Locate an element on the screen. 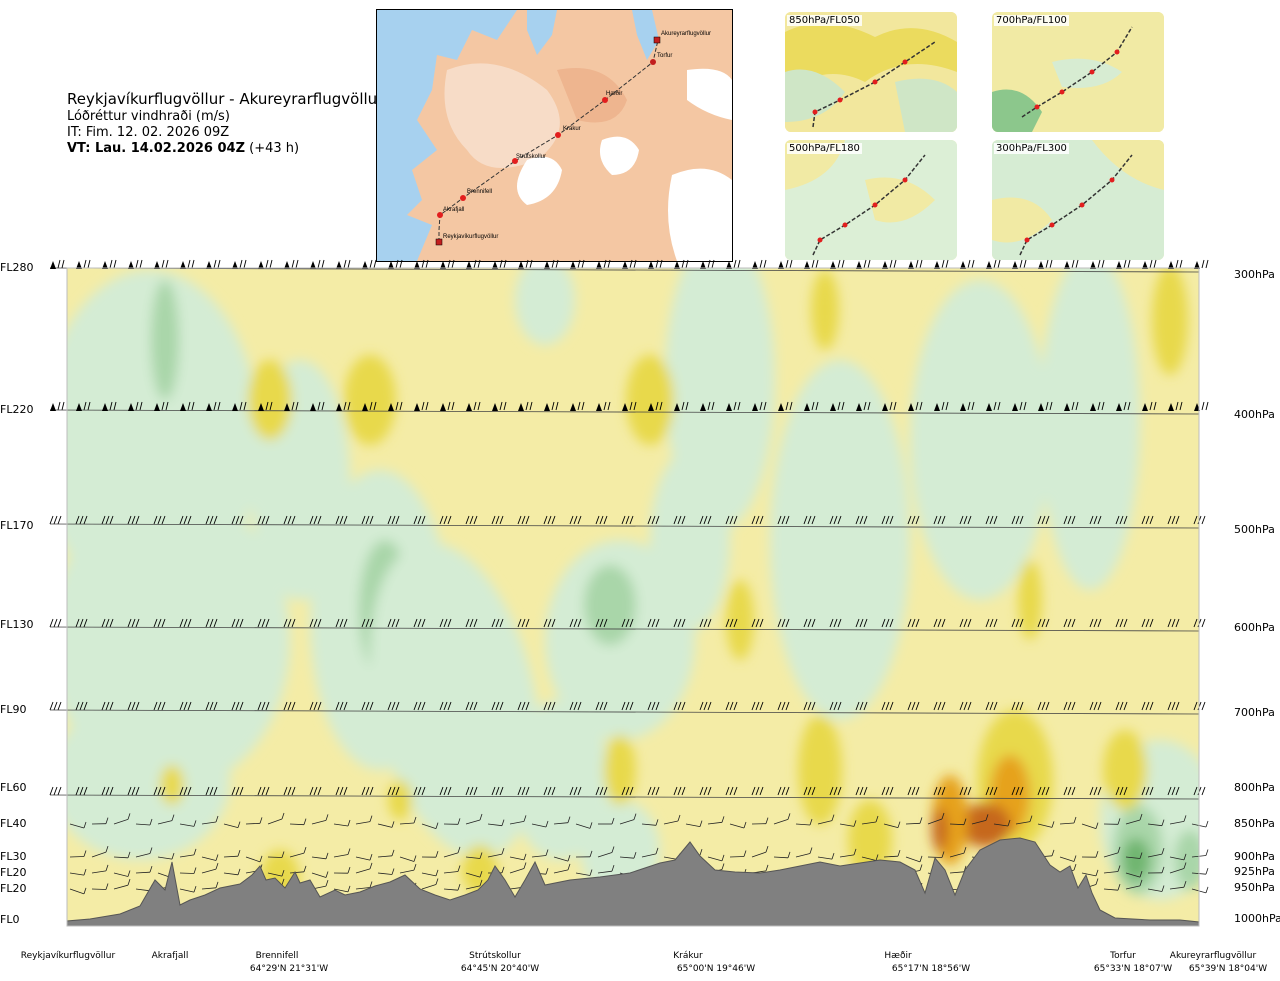 The image size is (1280, 981). pressure-level-label: 1000hPa is located at coordinates (1257, 918).